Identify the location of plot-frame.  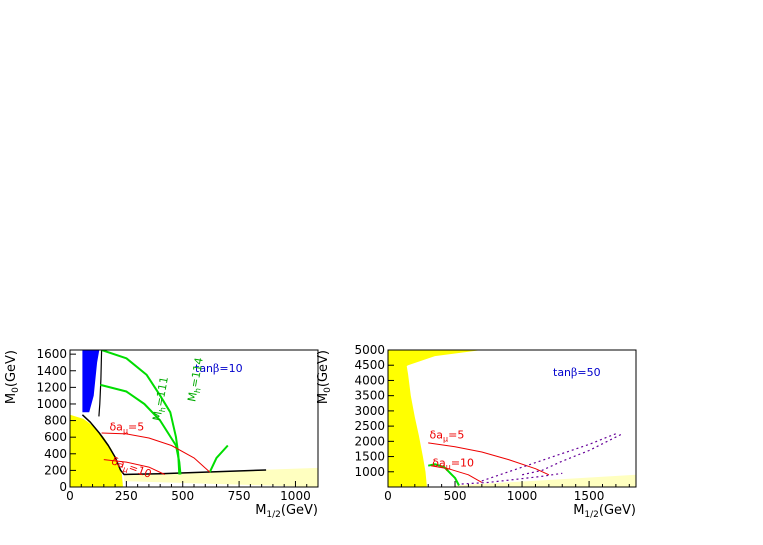
(512, 418).